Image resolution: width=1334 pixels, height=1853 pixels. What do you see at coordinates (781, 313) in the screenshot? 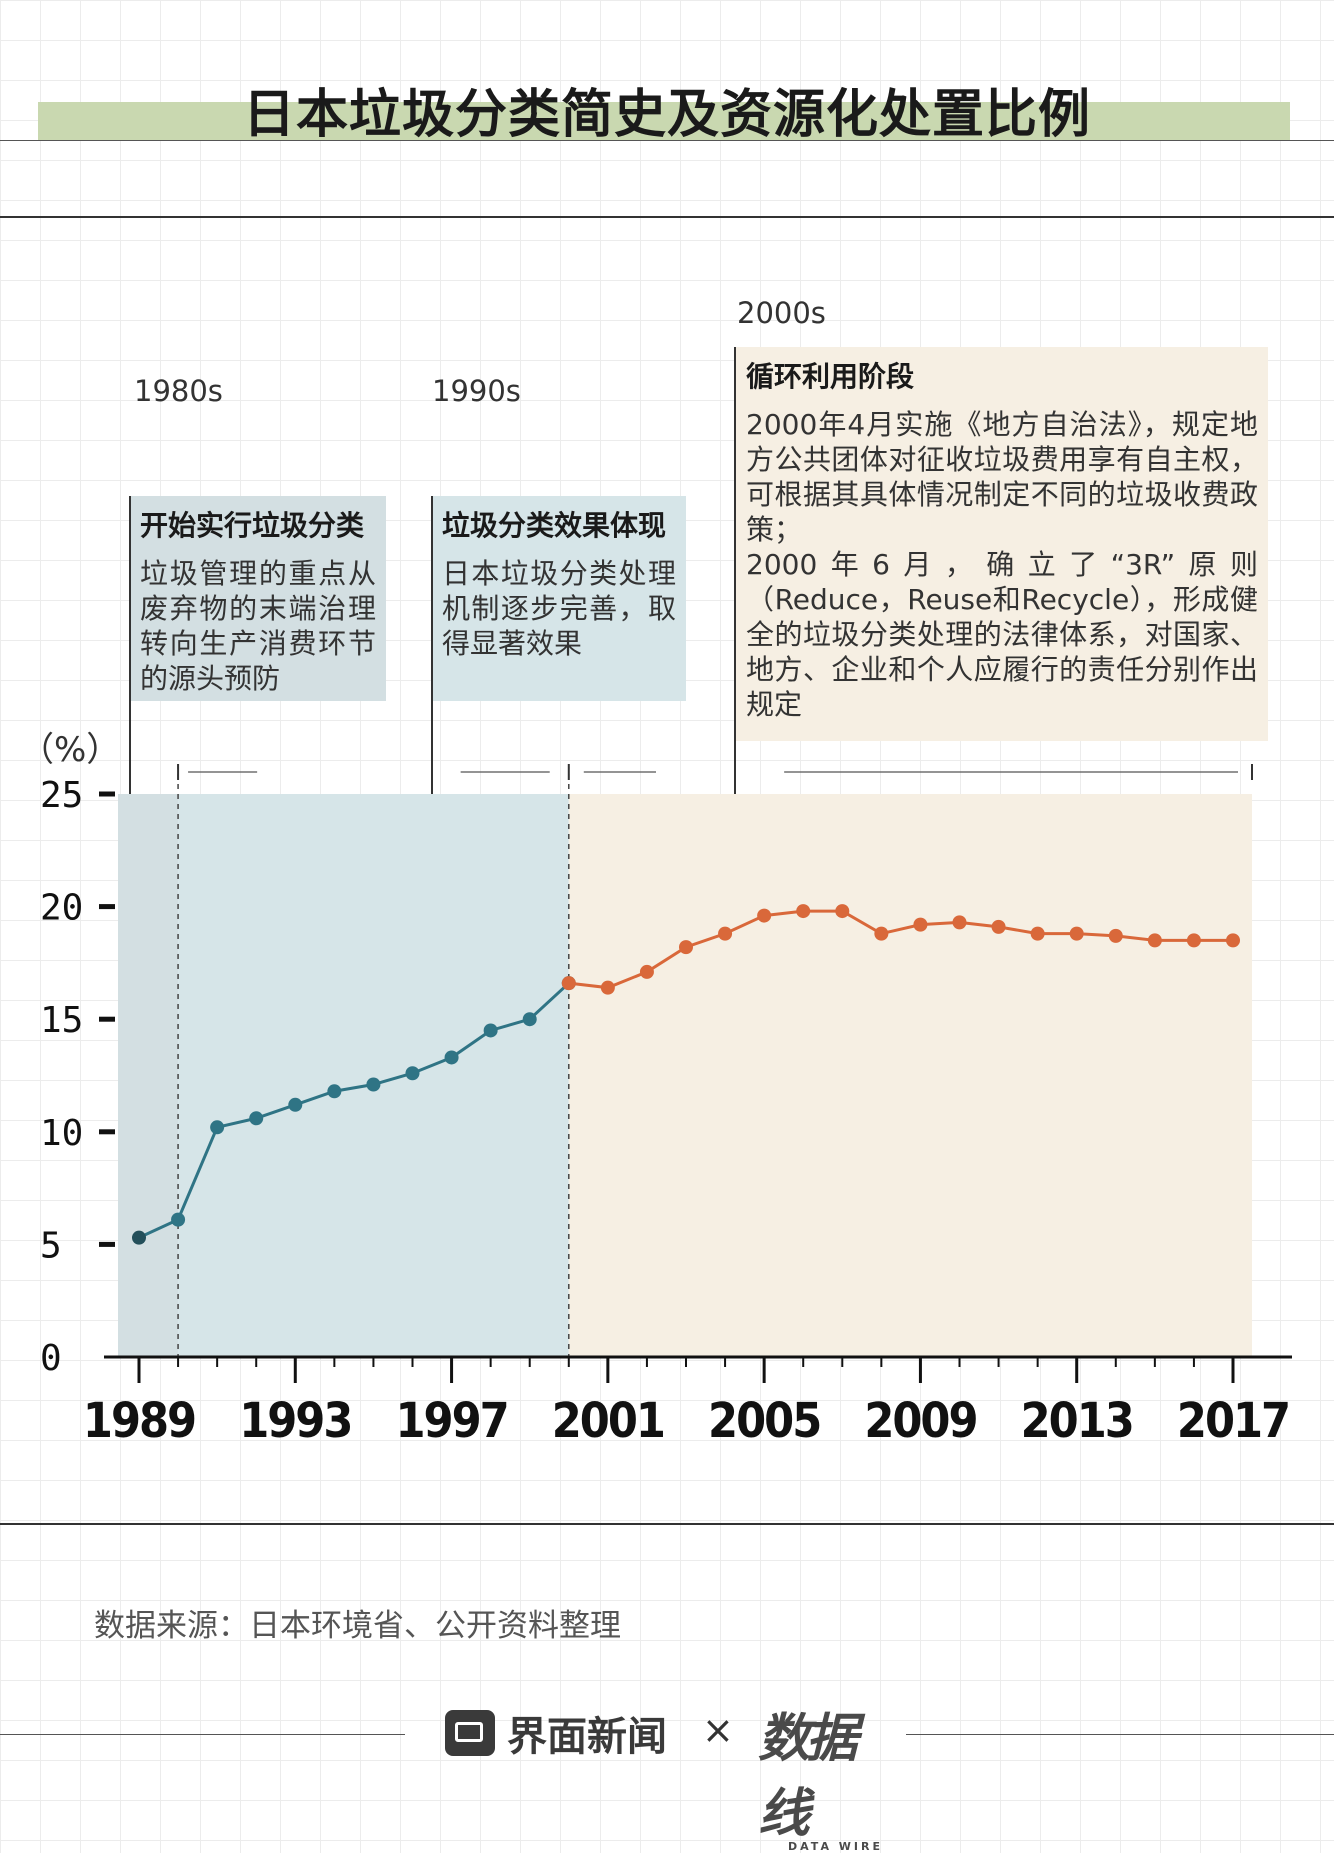
I see `era-label-2000s: 2000s` at bounding box center [781, 313].